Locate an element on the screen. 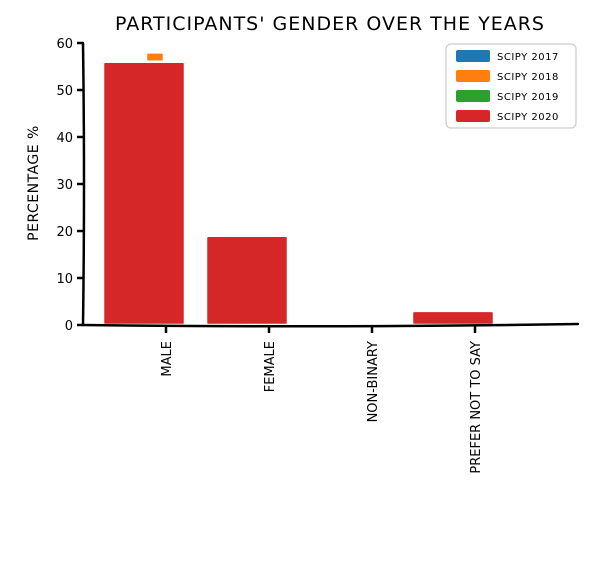  legend: SCIPY 2017 SCIPY 2018 SCIPY 2019 SCIPY 2020 is located at coordinates (511, 86).